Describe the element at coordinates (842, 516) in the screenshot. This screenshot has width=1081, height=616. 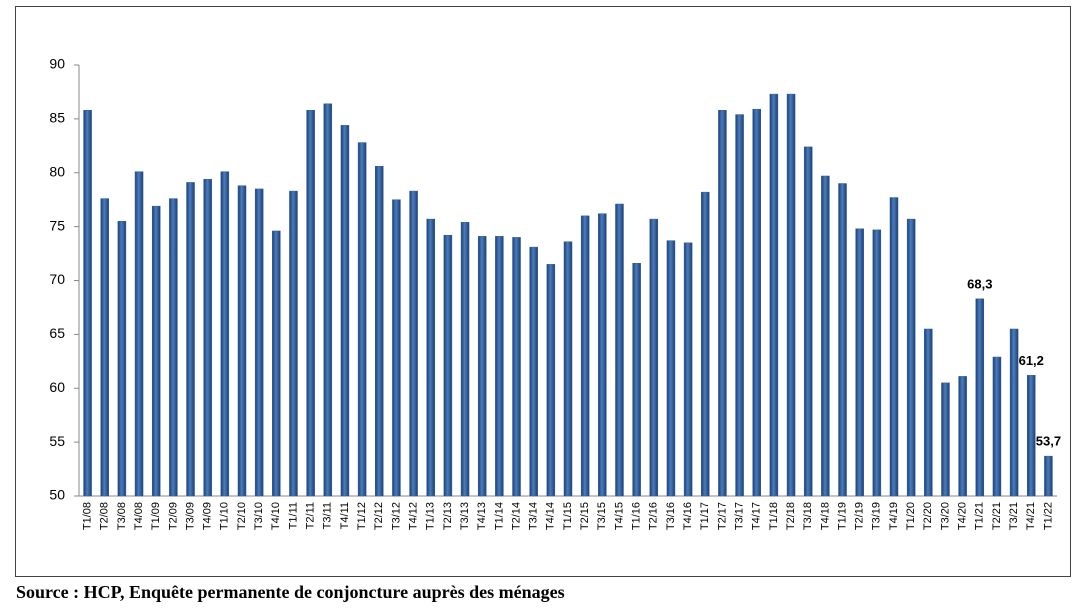
I see `x-tick-label: T1/19` at that location.